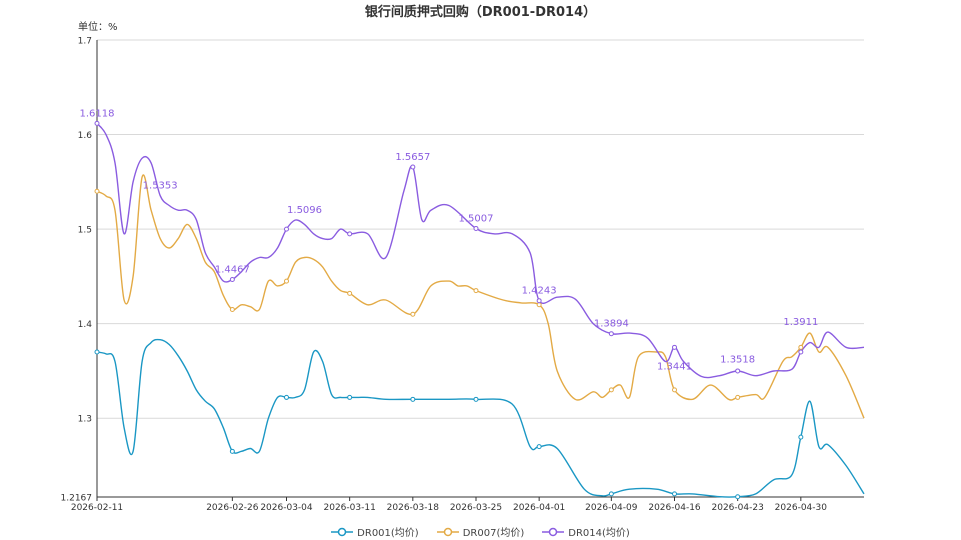 This screenshot has height=540, width=961. Describe the element at coordinates (85, 325) in the screenshot. I see `y-tick-label: 1.4` at that location.